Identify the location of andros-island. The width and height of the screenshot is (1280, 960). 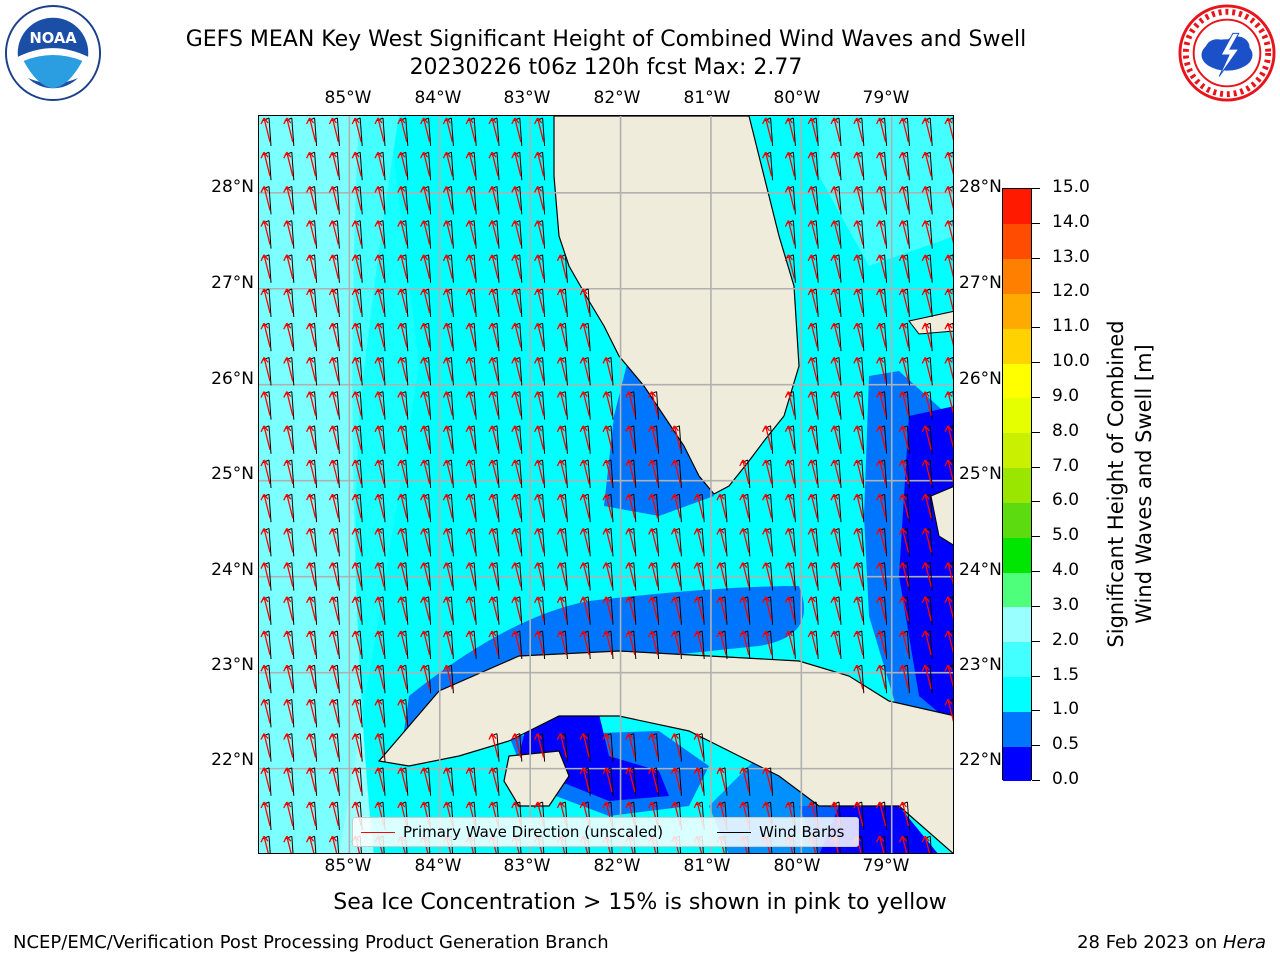
(941, 516).